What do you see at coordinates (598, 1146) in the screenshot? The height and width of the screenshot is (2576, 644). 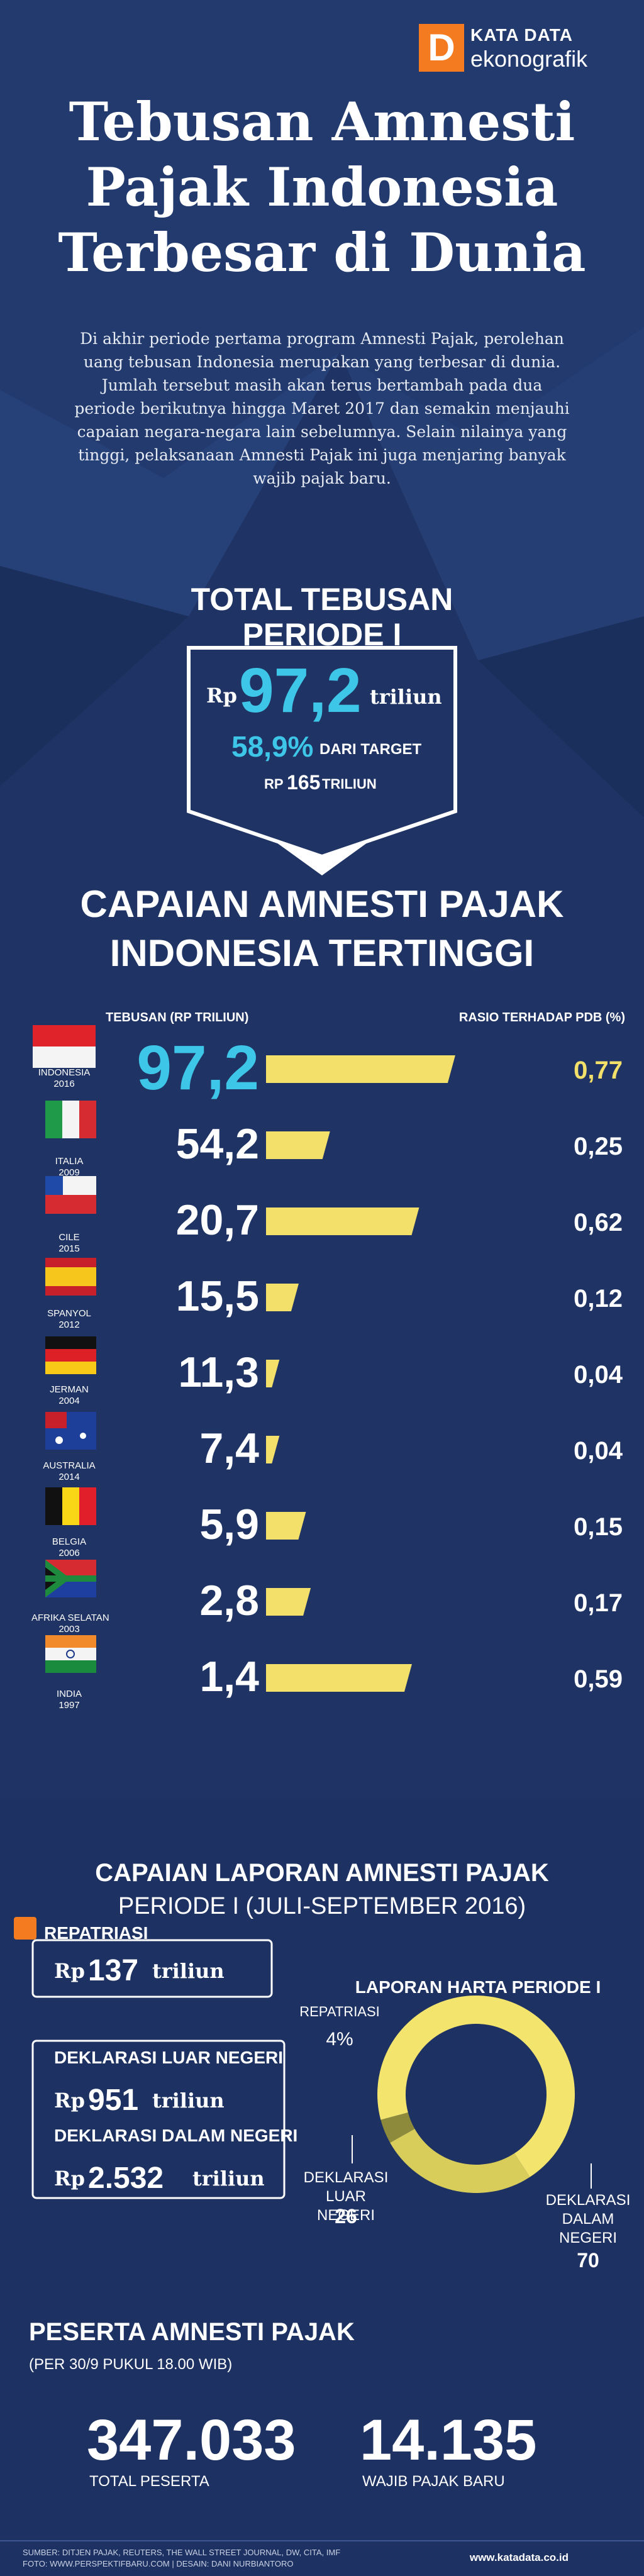 I see `ratio-value: 0,25` at bounding box center [598, 1146].